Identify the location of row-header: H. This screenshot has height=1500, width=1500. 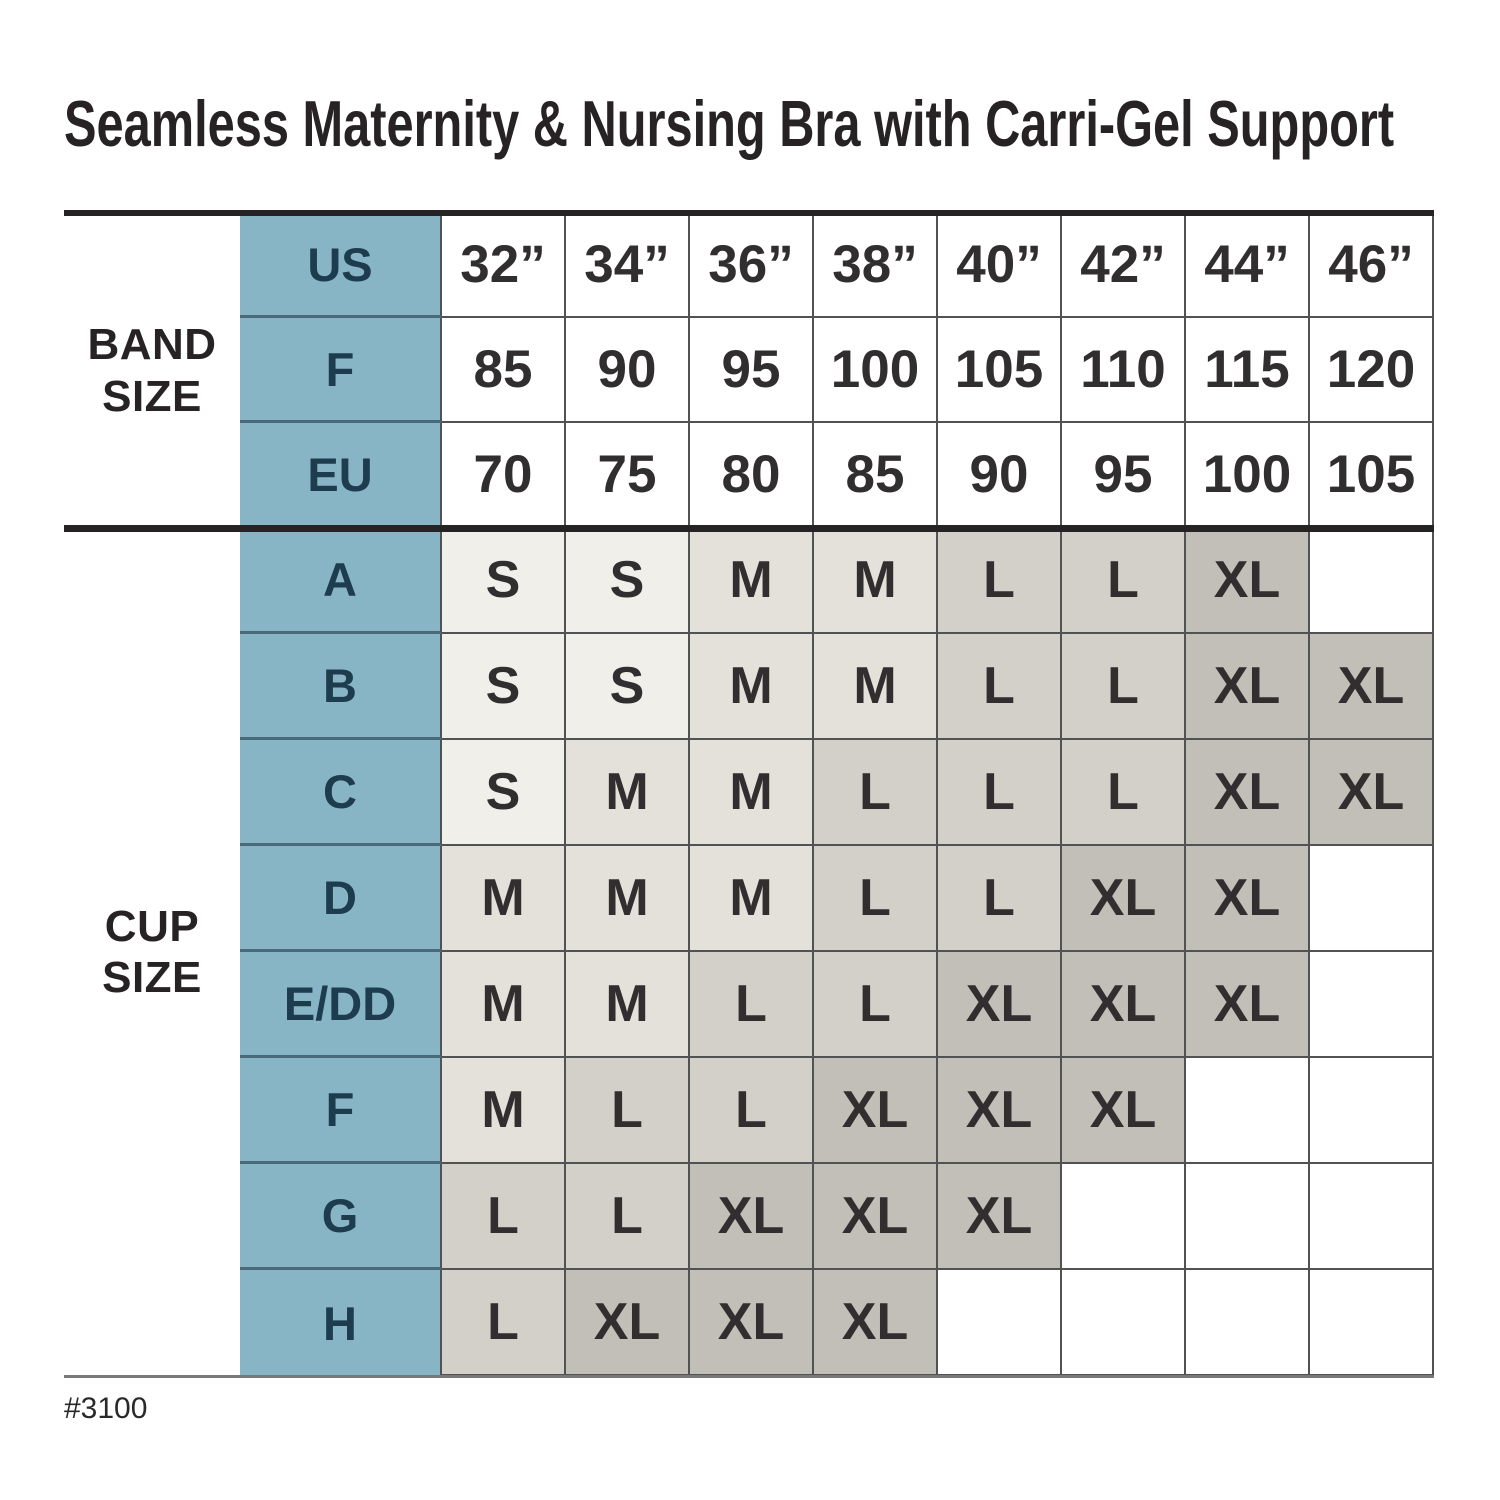
(341, 1323).